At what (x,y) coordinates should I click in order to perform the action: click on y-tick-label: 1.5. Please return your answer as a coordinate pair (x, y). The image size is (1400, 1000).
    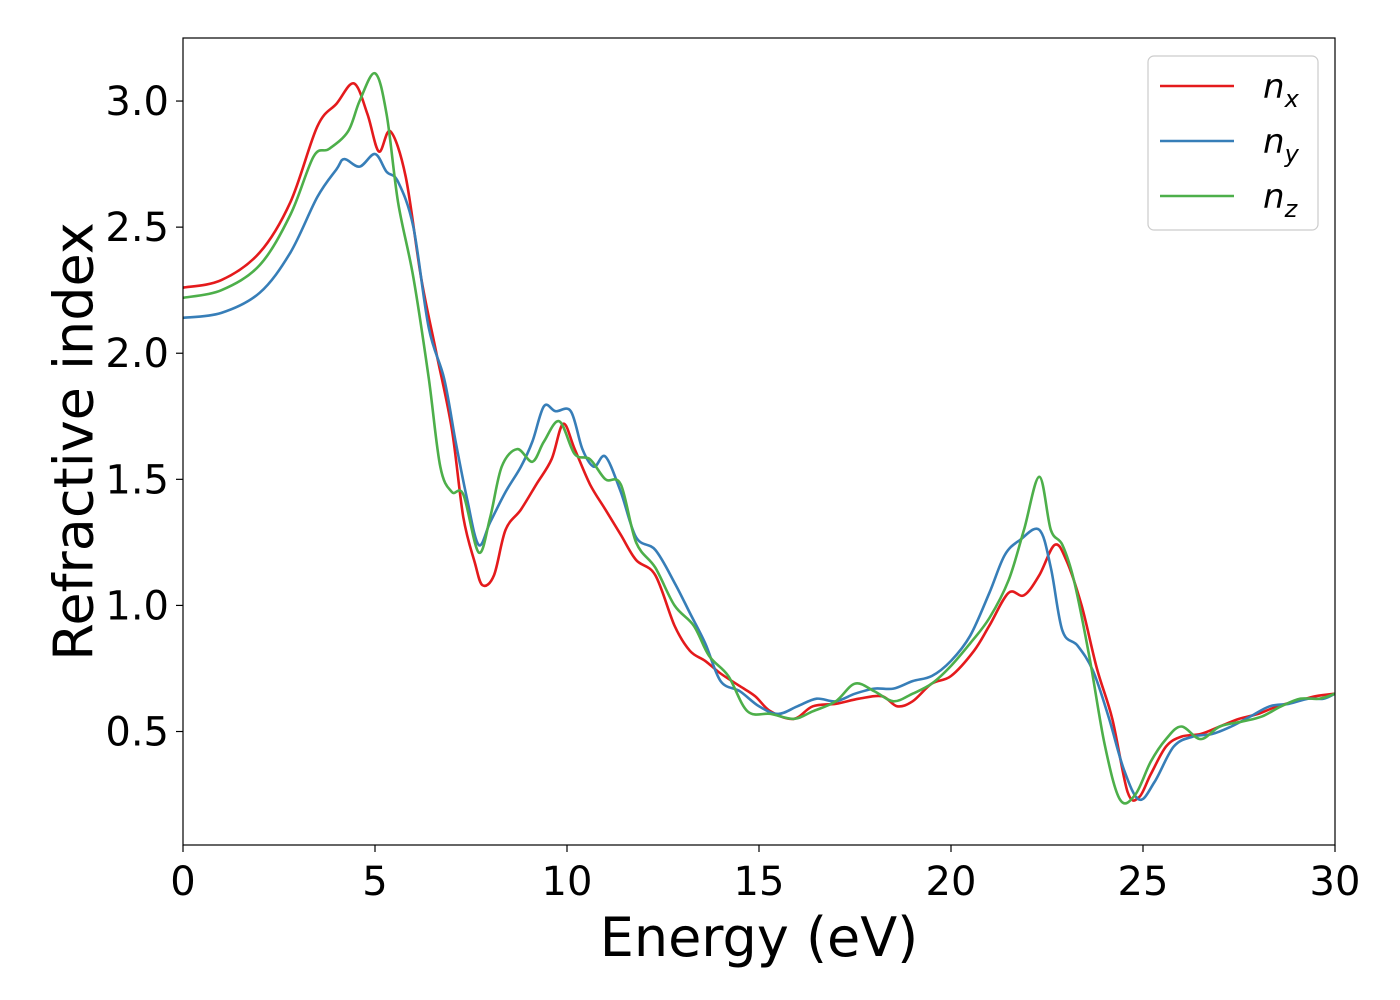
    Looking at the image, I should click on (137, 480).